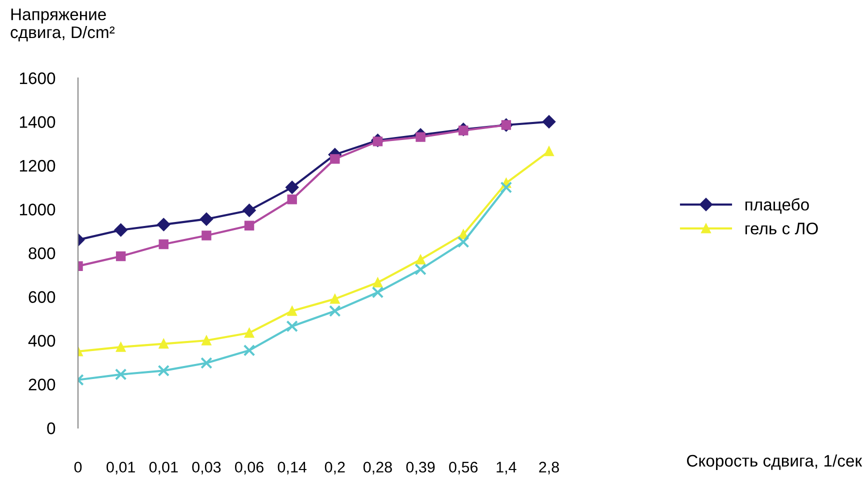  What do you see at coordinates (463, 468) in the screenshot?
I see `x-tick-label: 0,56` at bounding box center [463, 468].